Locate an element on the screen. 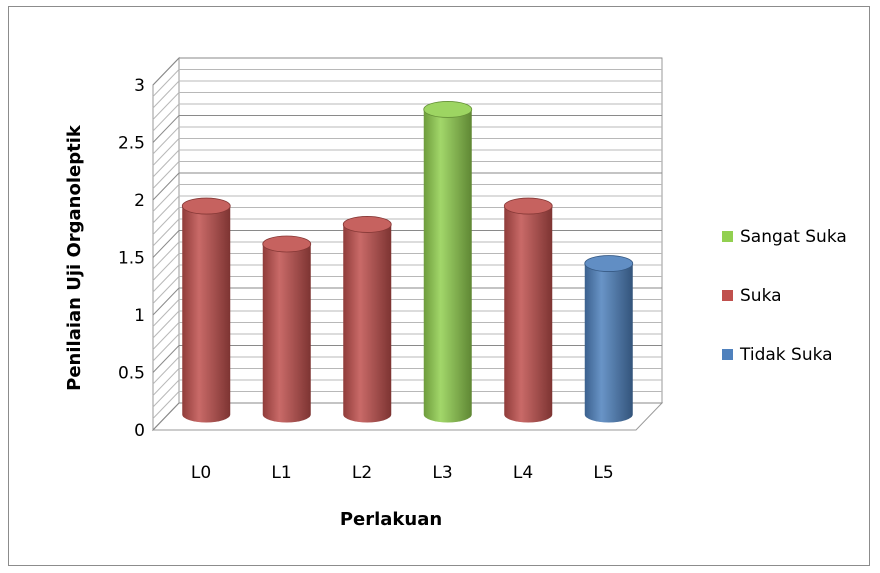  y-tick-label: 0.5 is located at coordinates (131, 374).